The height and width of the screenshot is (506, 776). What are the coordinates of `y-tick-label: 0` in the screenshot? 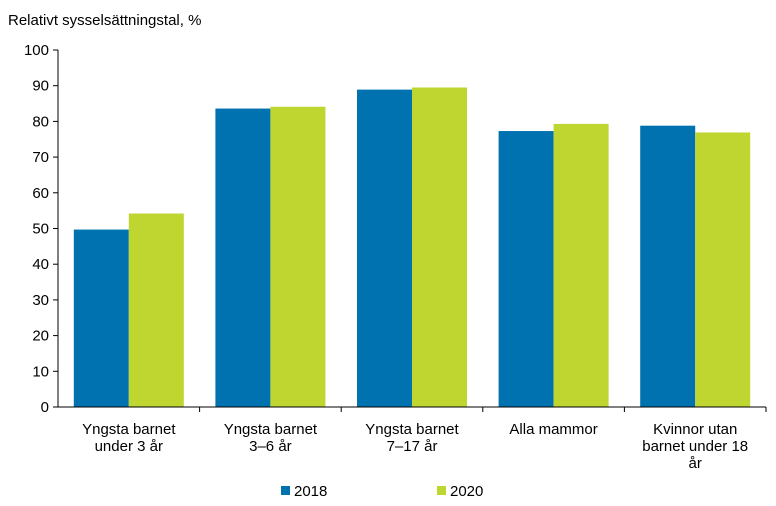 It's located at (45, 407).